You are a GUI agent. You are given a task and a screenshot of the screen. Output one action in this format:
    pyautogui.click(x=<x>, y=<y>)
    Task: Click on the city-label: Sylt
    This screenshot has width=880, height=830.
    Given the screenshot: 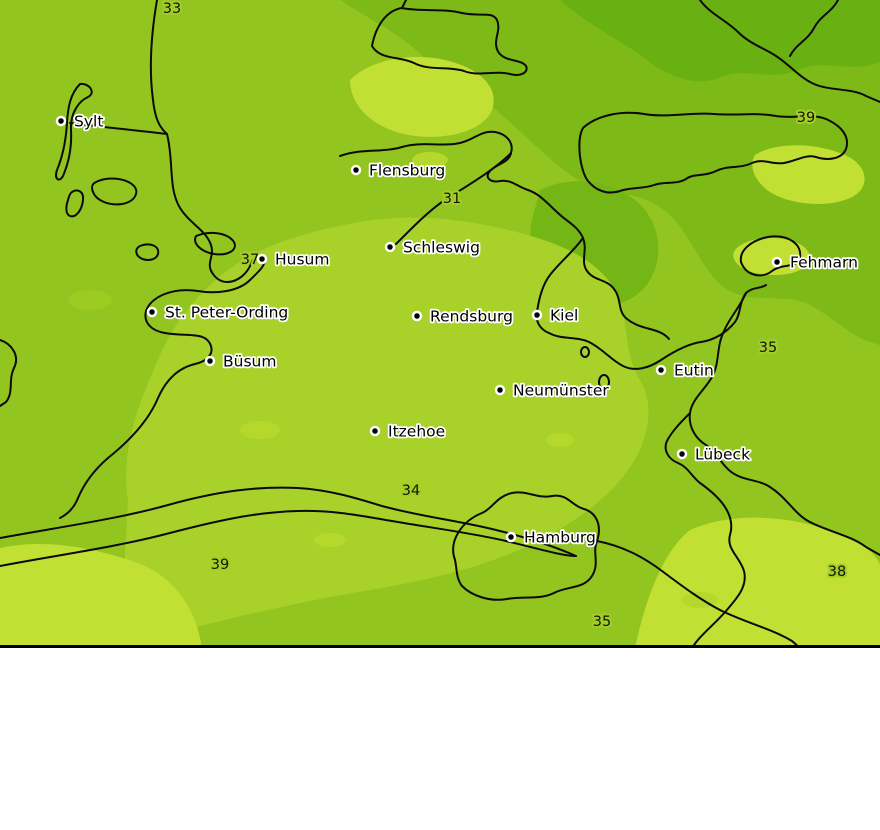 What is the action you would take?
    pyautogui.click(x=88, y=122)
    